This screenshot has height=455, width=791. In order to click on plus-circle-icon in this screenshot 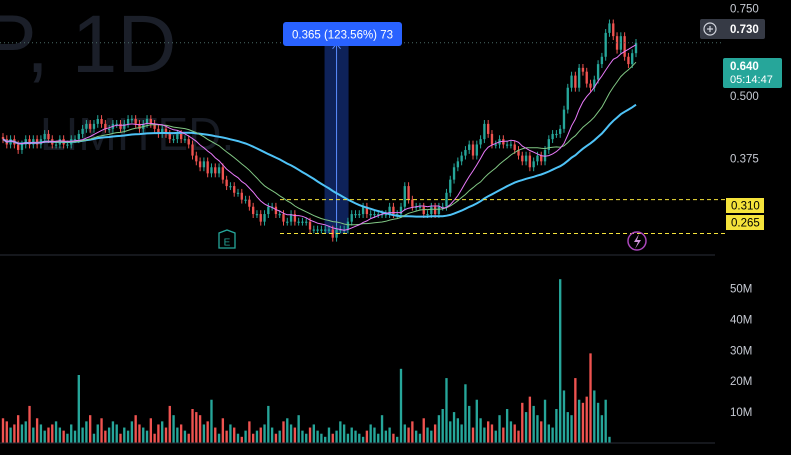, I will do `click(710, 29)`.